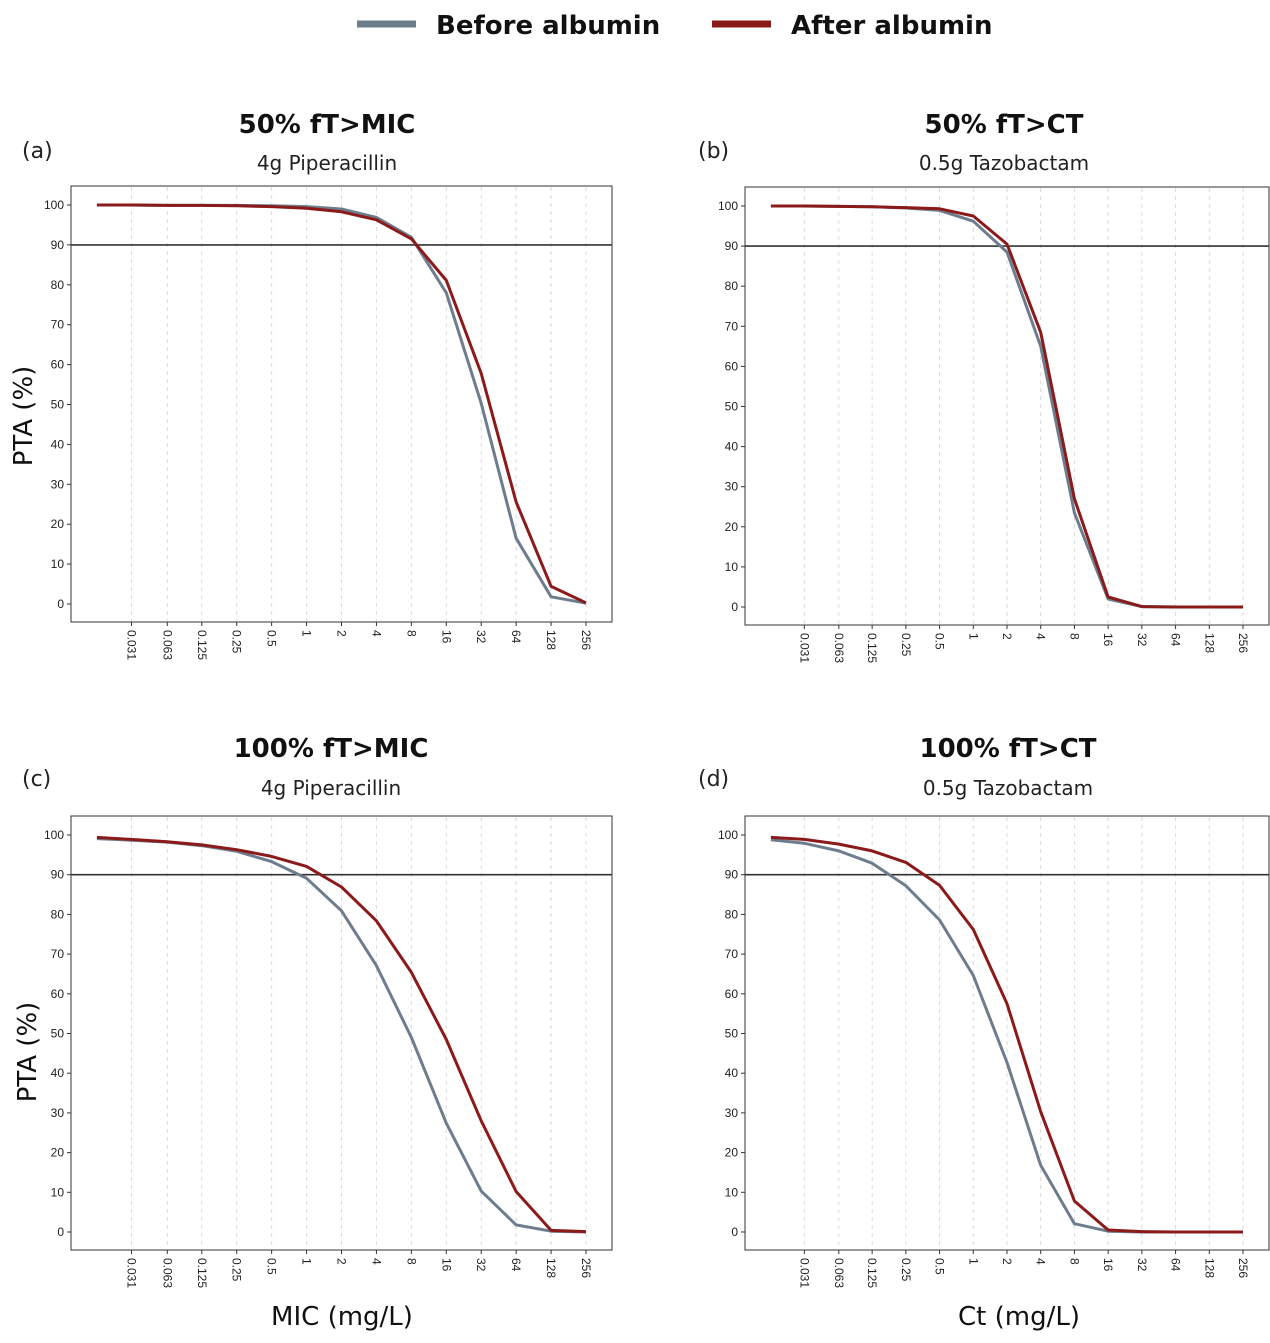 This screenshot has height=1343, width=1270. I want to click on x-axis-label: MIC (mg/L), so click(342, 1317).